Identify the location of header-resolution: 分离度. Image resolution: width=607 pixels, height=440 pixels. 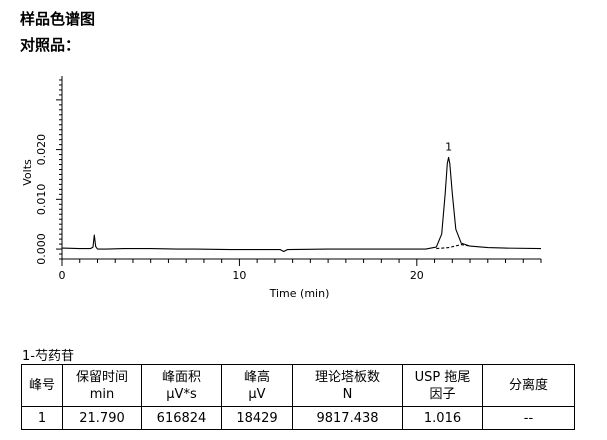
(528, 385).